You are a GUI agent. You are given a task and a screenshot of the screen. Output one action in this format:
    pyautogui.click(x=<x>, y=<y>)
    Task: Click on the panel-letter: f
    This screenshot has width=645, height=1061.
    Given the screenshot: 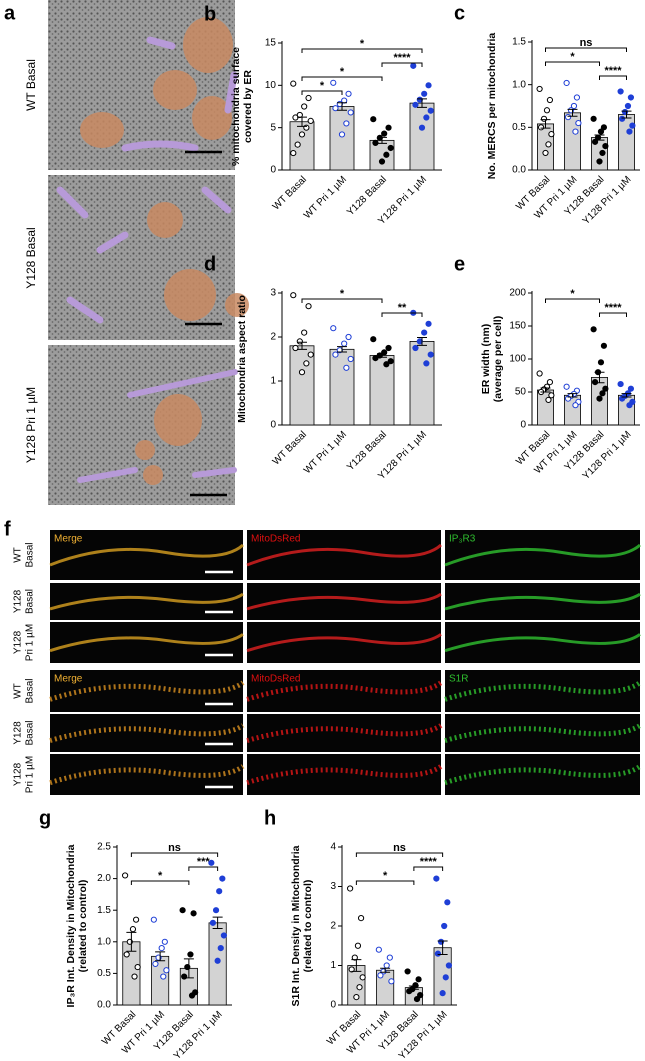 What is the action you would take?
    pyautogui.click(x=7, y=529)
    